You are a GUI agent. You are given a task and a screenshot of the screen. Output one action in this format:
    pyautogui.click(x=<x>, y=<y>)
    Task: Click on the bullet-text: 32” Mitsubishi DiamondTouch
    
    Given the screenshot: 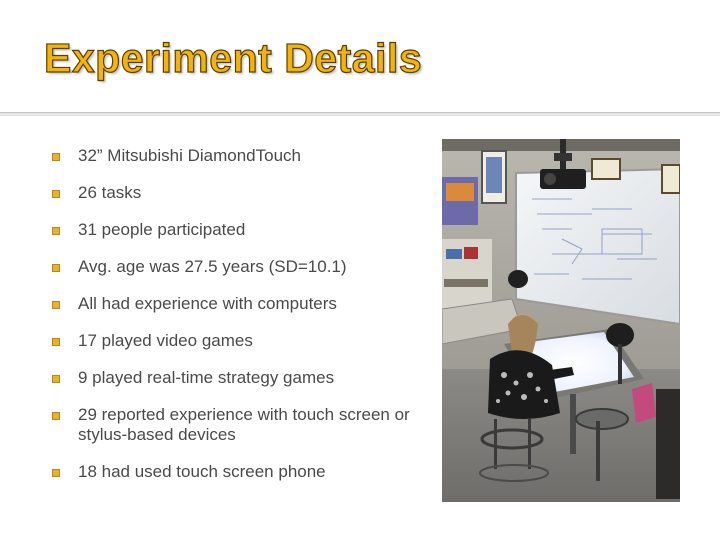 What is the action you would take?
    pyautogui.click(x=189, y=155)
    